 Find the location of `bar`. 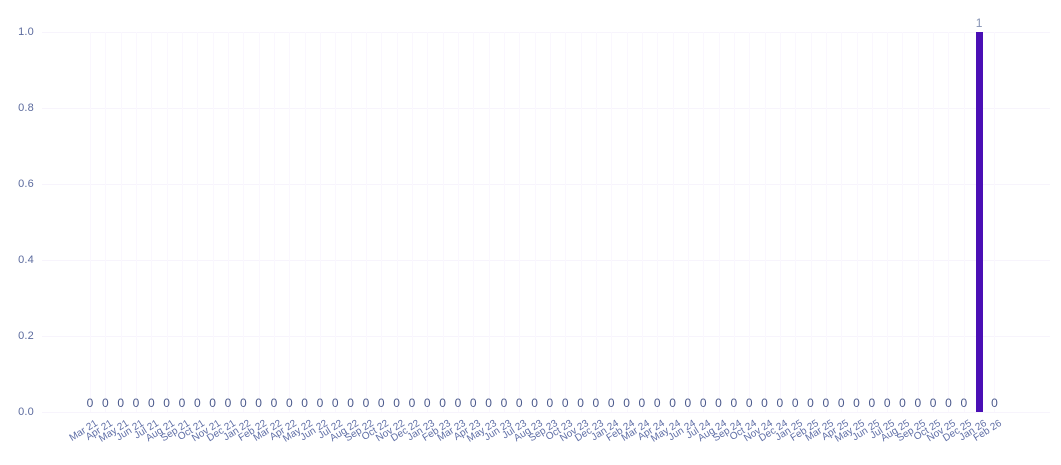

bar is located at coordinates (979, 222).